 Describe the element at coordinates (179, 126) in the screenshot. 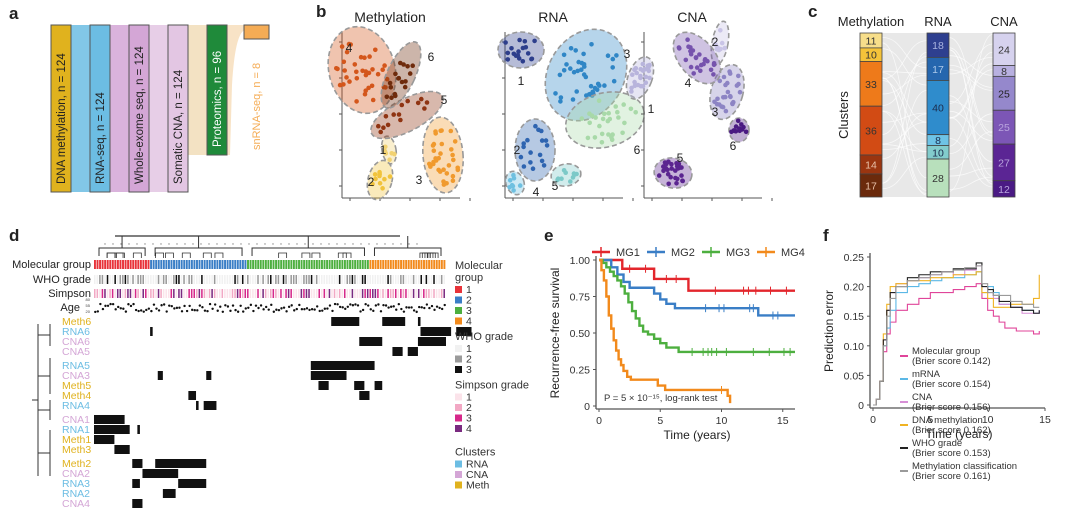

I see `data-type-label: Somatic CNA, n = 124` at that location.